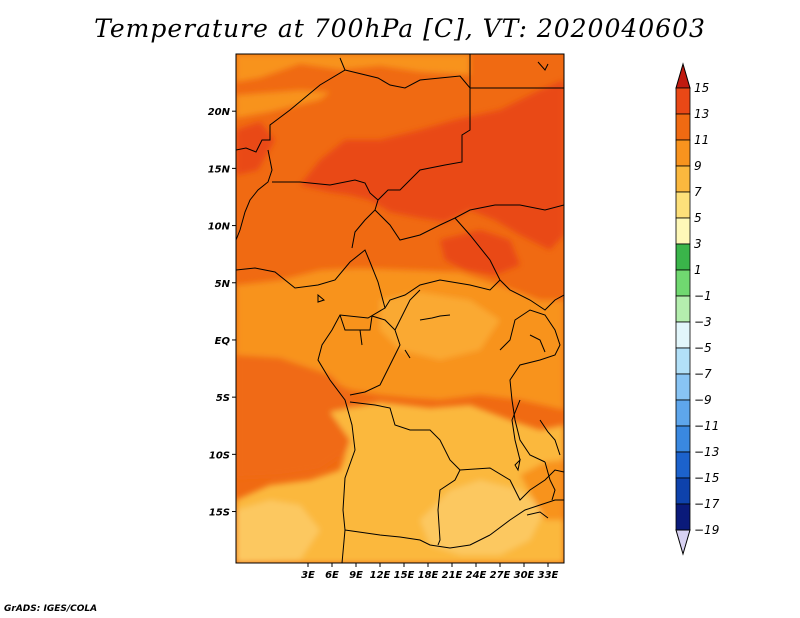 Image resolution: width=800 pixels, height=618 pixels. Describe the element at coordinates (452, 575) in the screenshot. I see `lon-tick-label: 21E` at that location.